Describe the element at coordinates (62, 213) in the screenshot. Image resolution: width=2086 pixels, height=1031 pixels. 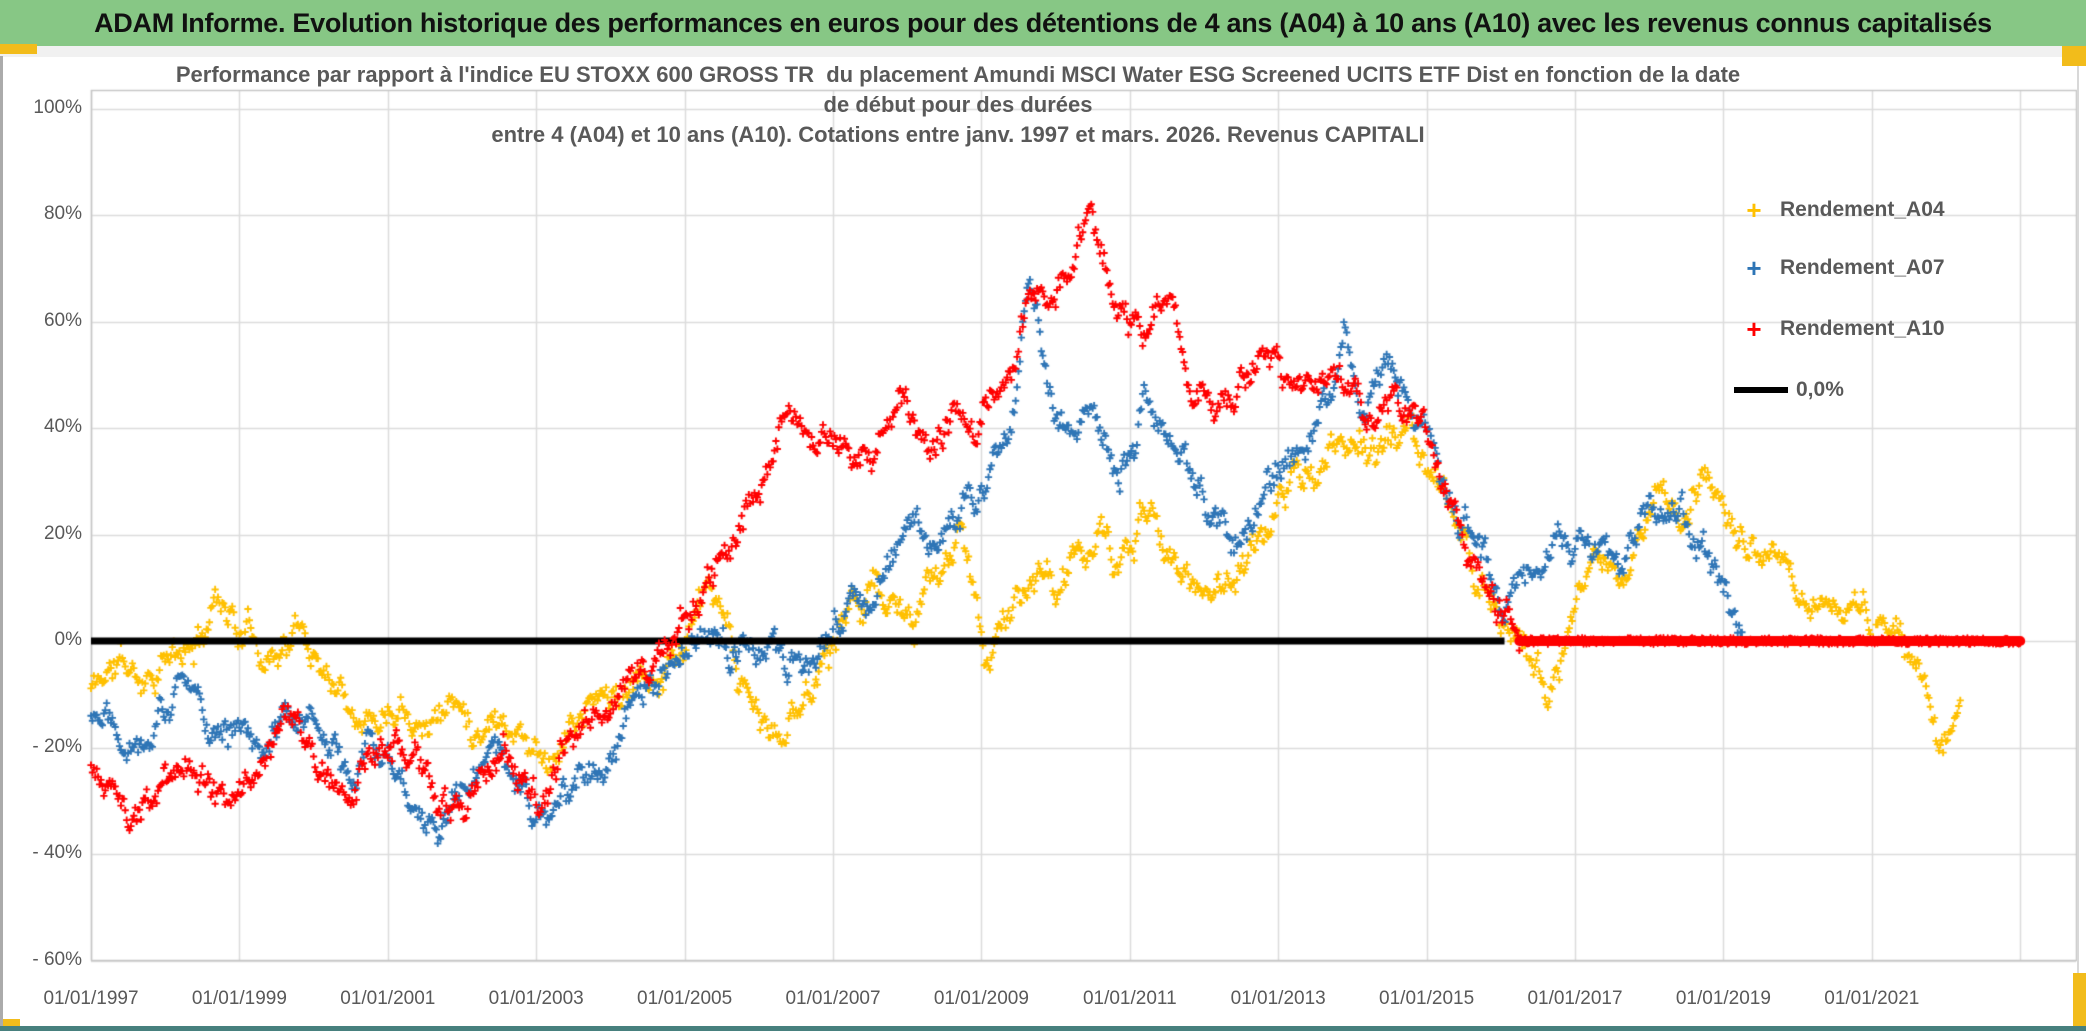
I see `y-axis-tick-label: 80%` at that location.